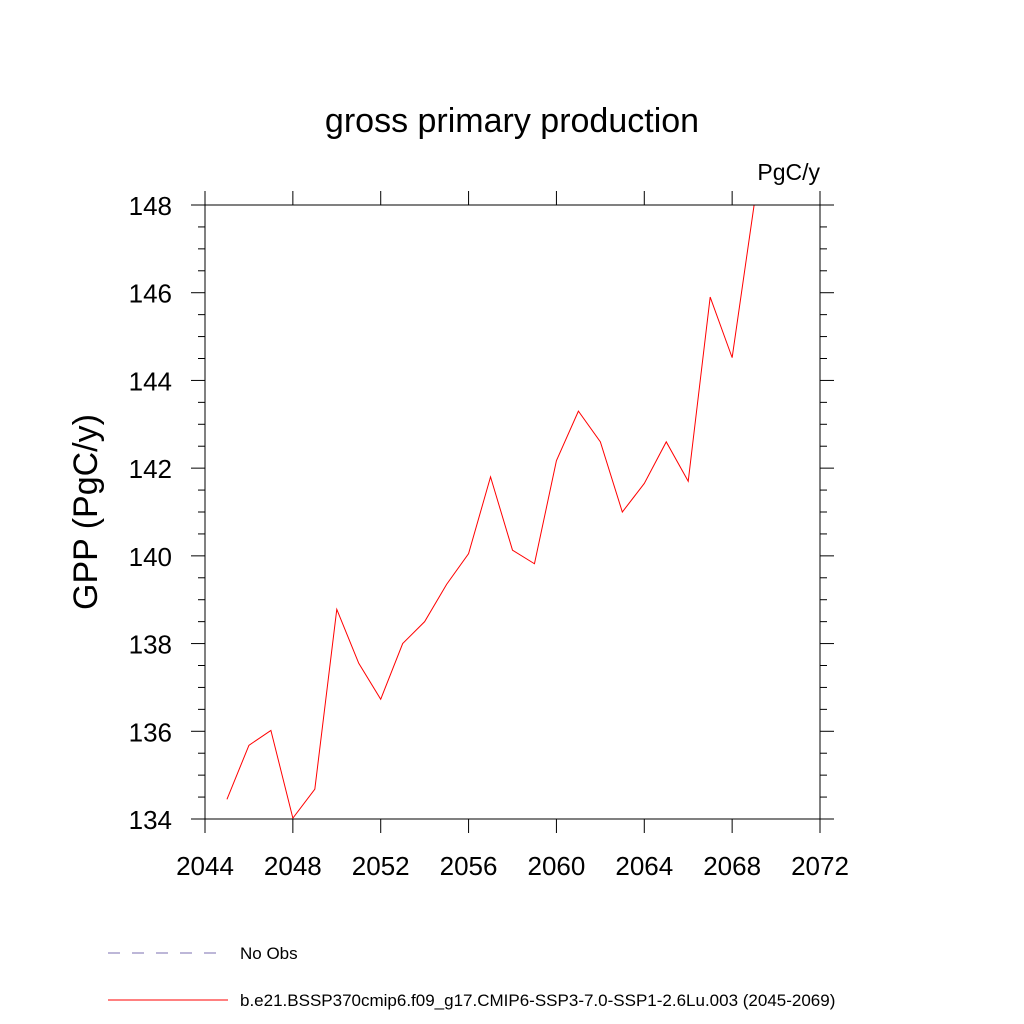 Image resolution: width=1024 pixels, height=1024 pixels. I want to click on y-tick-label: 140, so click(150, 557).